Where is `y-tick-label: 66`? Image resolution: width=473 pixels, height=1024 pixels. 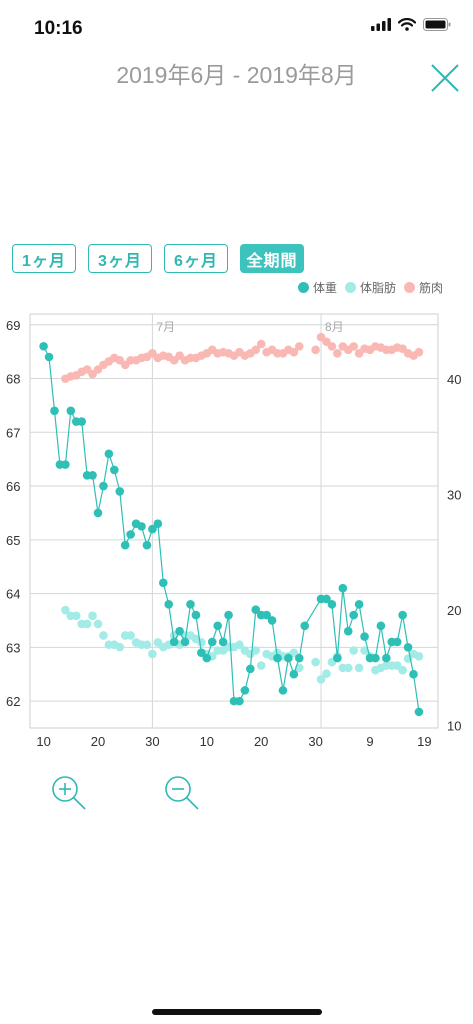 y-tick-label: 66 is located at coordinates (13, 486).